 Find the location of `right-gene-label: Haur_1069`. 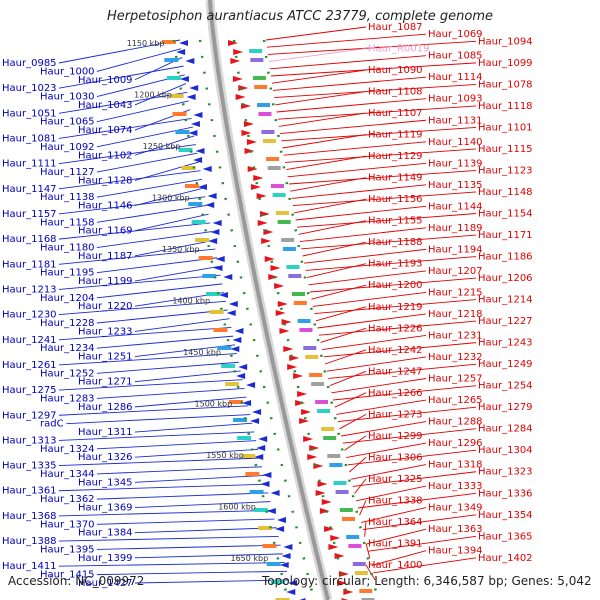

right-gene-label: Haur_1069 is located at coordinates (455, 34).